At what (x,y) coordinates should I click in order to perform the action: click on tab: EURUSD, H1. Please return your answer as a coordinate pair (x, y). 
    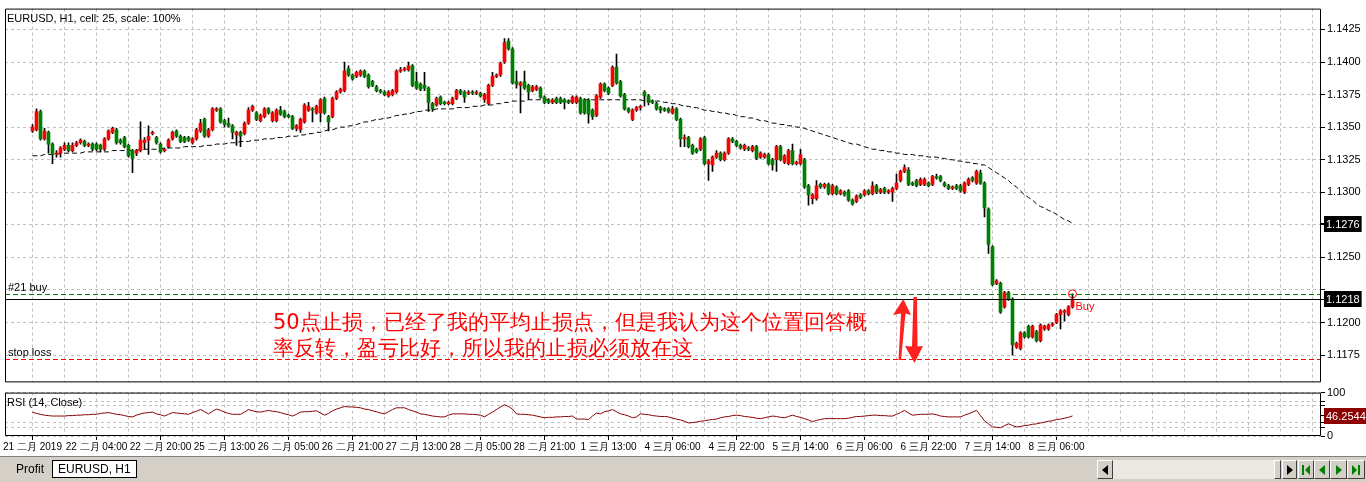
    Looking at the image, I should click on (94, 469).